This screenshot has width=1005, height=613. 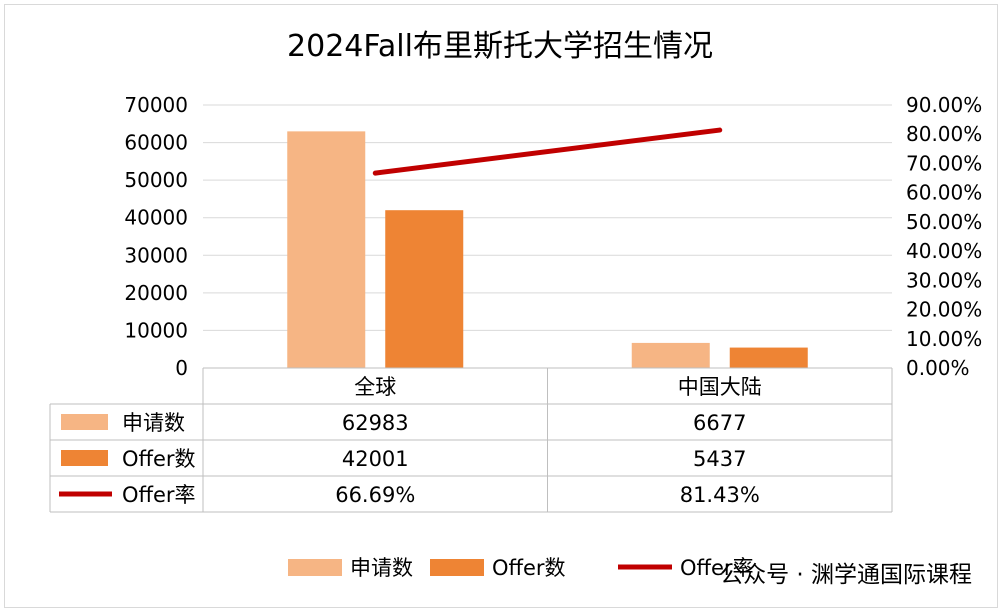 I want to click on table-series-label: 申请数, so click(x=153, y=423).